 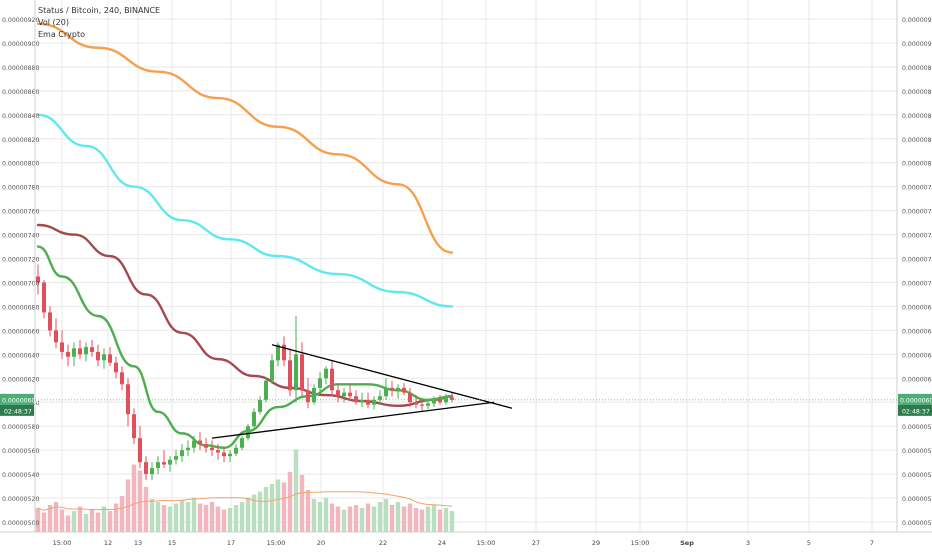 What do you see at coordinates (872, 543) in the screenshot?
I see `x-tick-label: 7` at bounding box center [872, 543].